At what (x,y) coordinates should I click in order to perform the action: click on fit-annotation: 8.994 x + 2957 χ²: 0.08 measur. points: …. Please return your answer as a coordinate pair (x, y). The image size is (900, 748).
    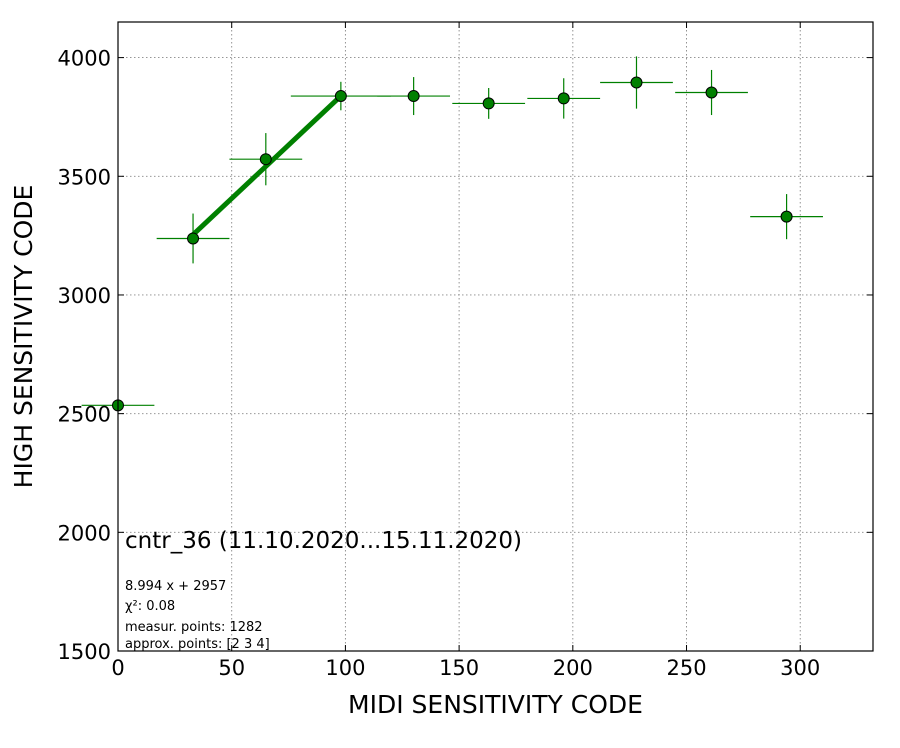
    Looking at the image, I should click on (197, 615).